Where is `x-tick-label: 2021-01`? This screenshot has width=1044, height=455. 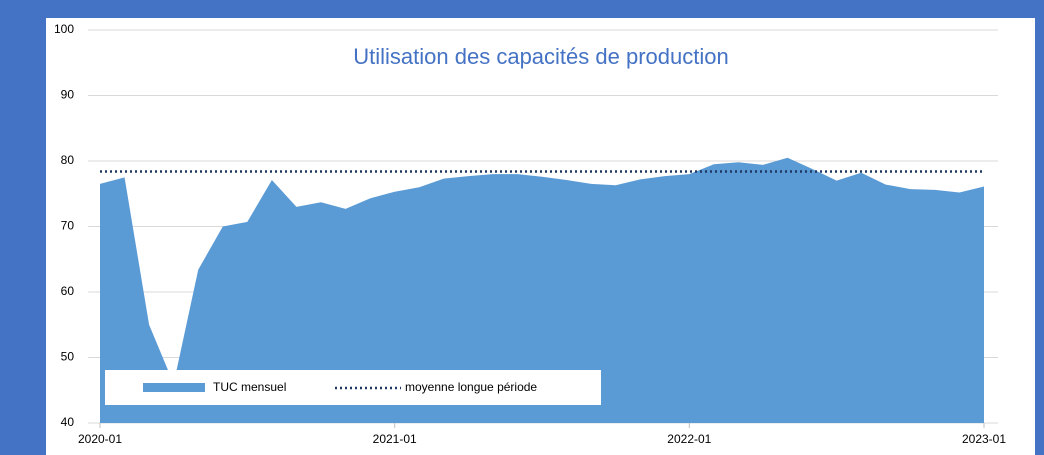 x-tick-label: 2021-01 is located at coordinates (395, 439).